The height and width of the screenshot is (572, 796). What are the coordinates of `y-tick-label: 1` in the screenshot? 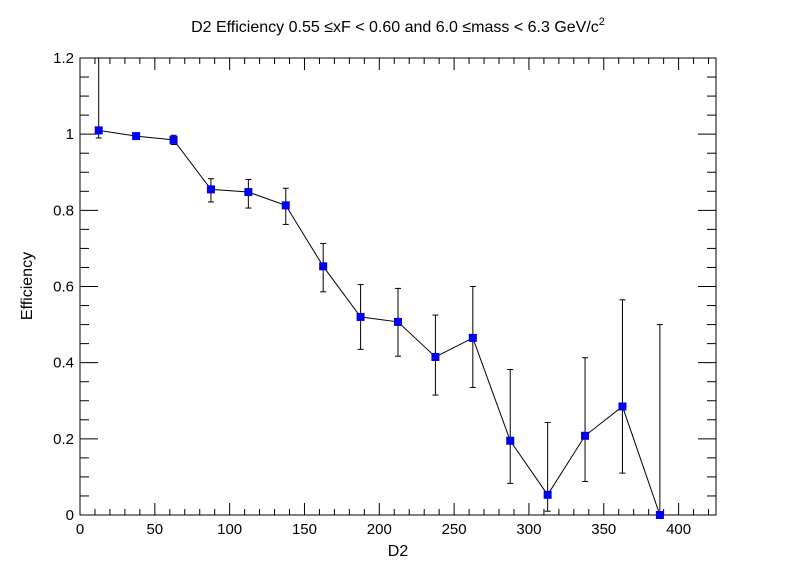 It's located at (70, 134).